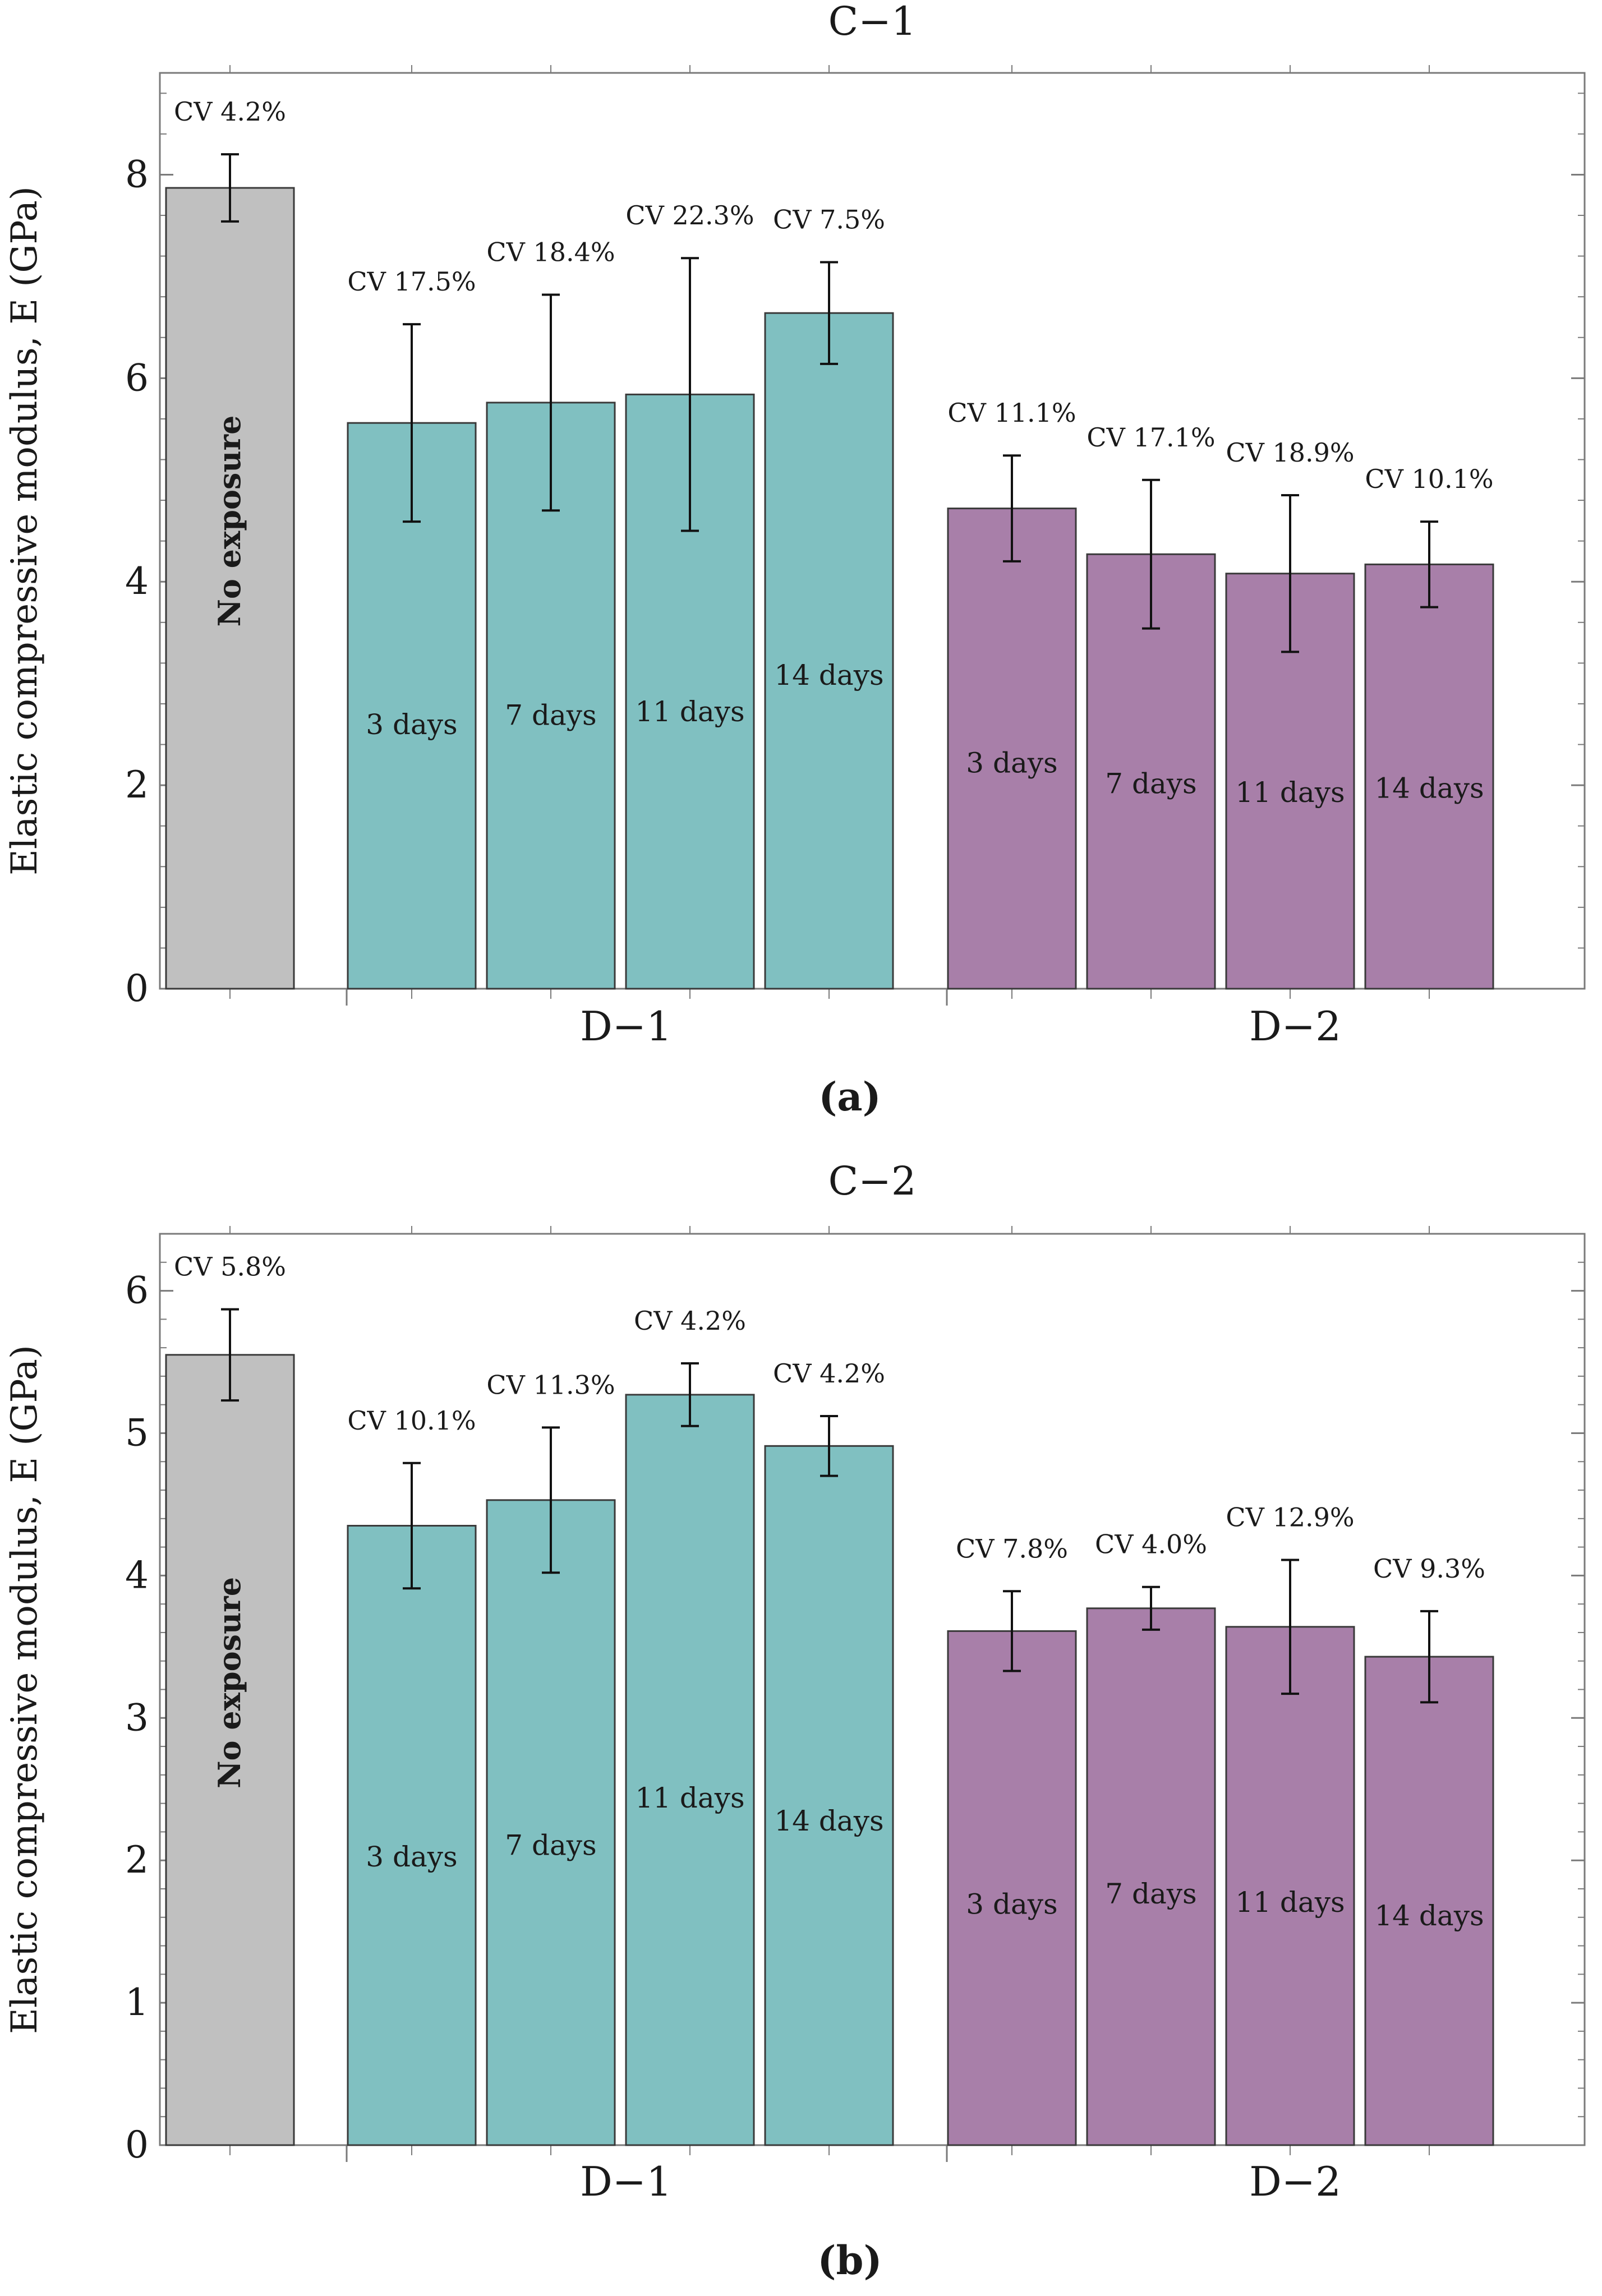 This screenshot has height=2296, width=1602. What do you see at coordinates (1011, 413) in the screenshot?
I see `cv-label: CV 11.1%` at bounding box center [1011, 413].